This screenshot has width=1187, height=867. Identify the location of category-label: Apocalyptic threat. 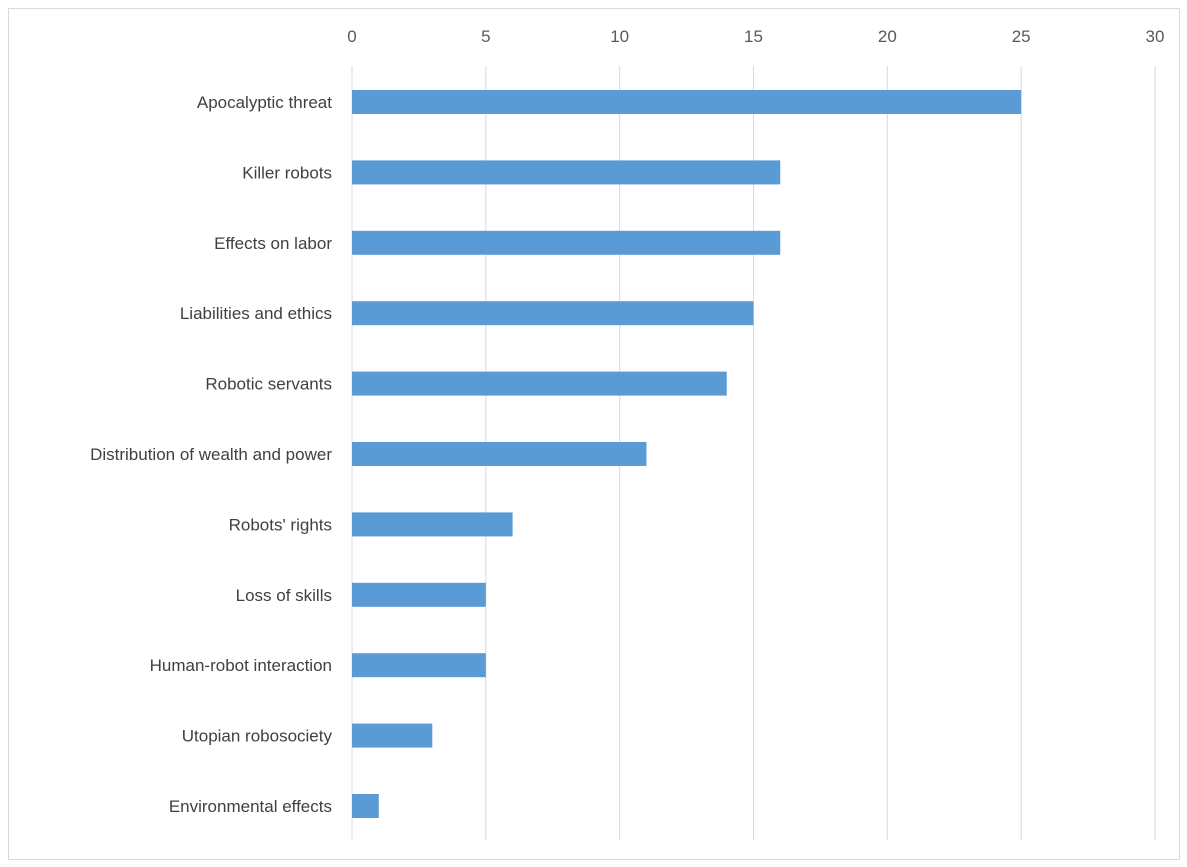
(264, 102).